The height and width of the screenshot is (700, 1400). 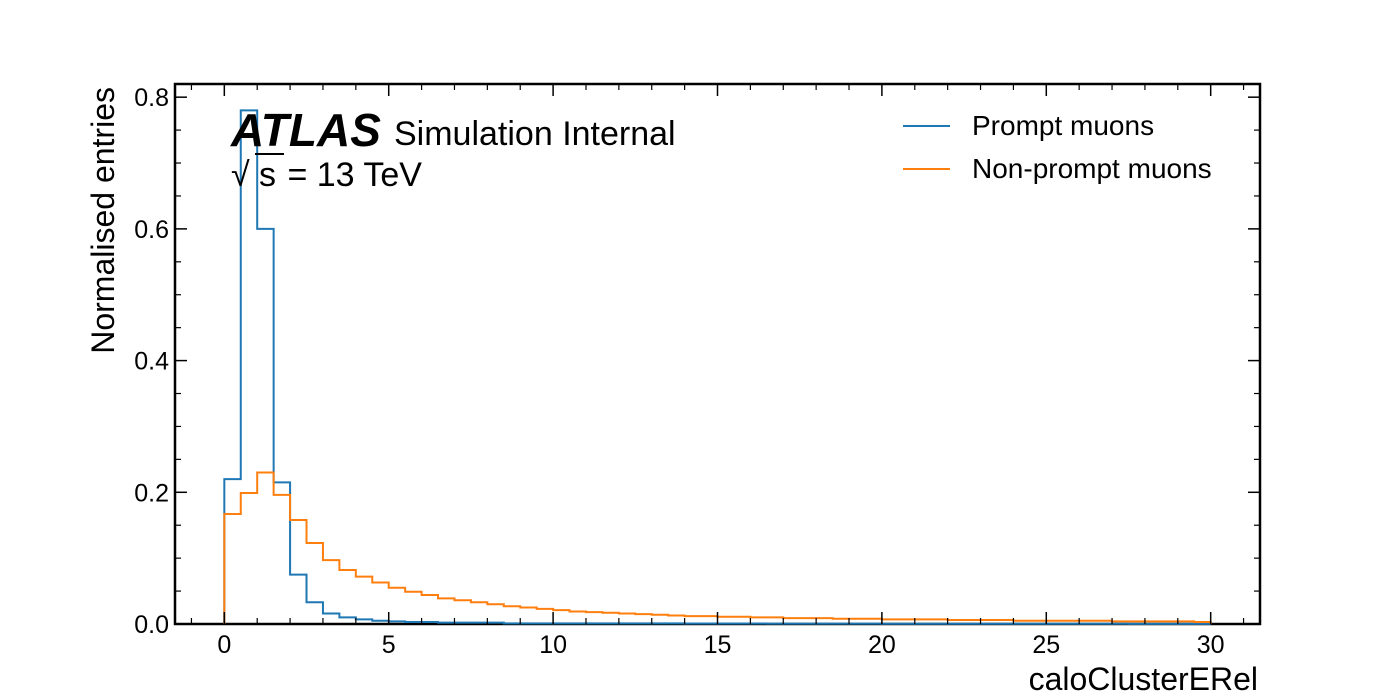 What do you see at coordinates (1143, 679) in the screenshot?
I see `x-axis-title: caloClusterERel` at bounding box center [1143, 679].